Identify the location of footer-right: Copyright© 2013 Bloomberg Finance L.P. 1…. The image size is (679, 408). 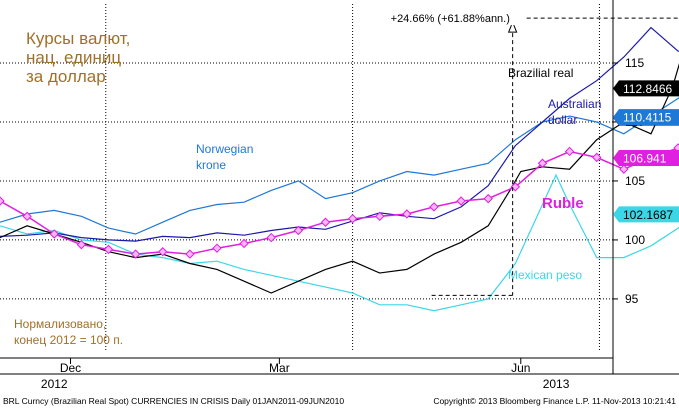
(554, 401).